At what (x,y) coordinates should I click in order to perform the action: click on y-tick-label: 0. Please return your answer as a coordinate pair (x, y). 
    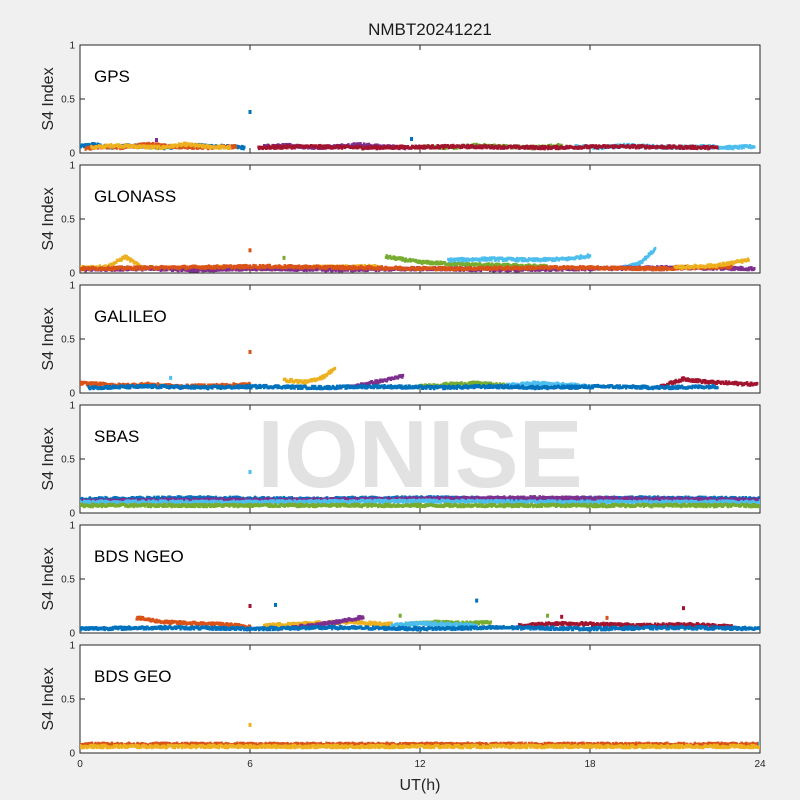
    Looking at the image, I should click on (72, 154).